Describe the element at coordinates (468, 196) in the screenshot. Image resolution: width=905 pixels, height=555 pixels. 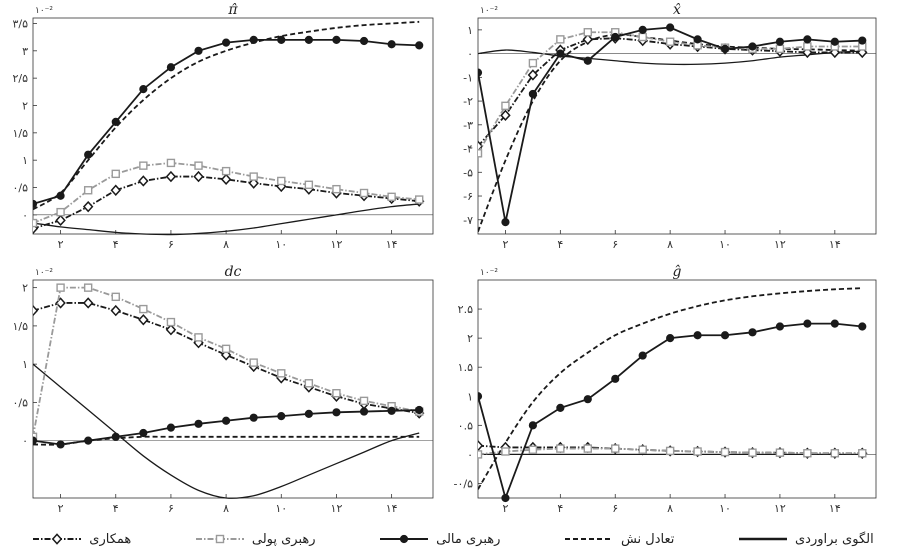
I see `y-tick-label: -۶` at that location.